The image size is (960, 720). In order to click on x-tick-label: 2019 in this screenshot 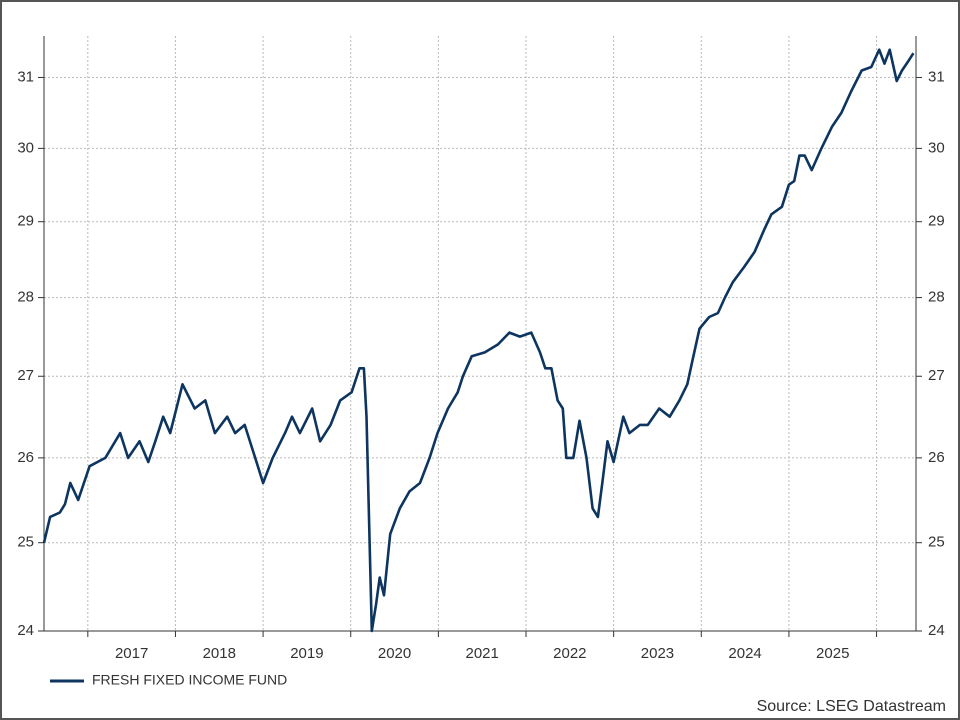, I will do `click(306, 653)`.